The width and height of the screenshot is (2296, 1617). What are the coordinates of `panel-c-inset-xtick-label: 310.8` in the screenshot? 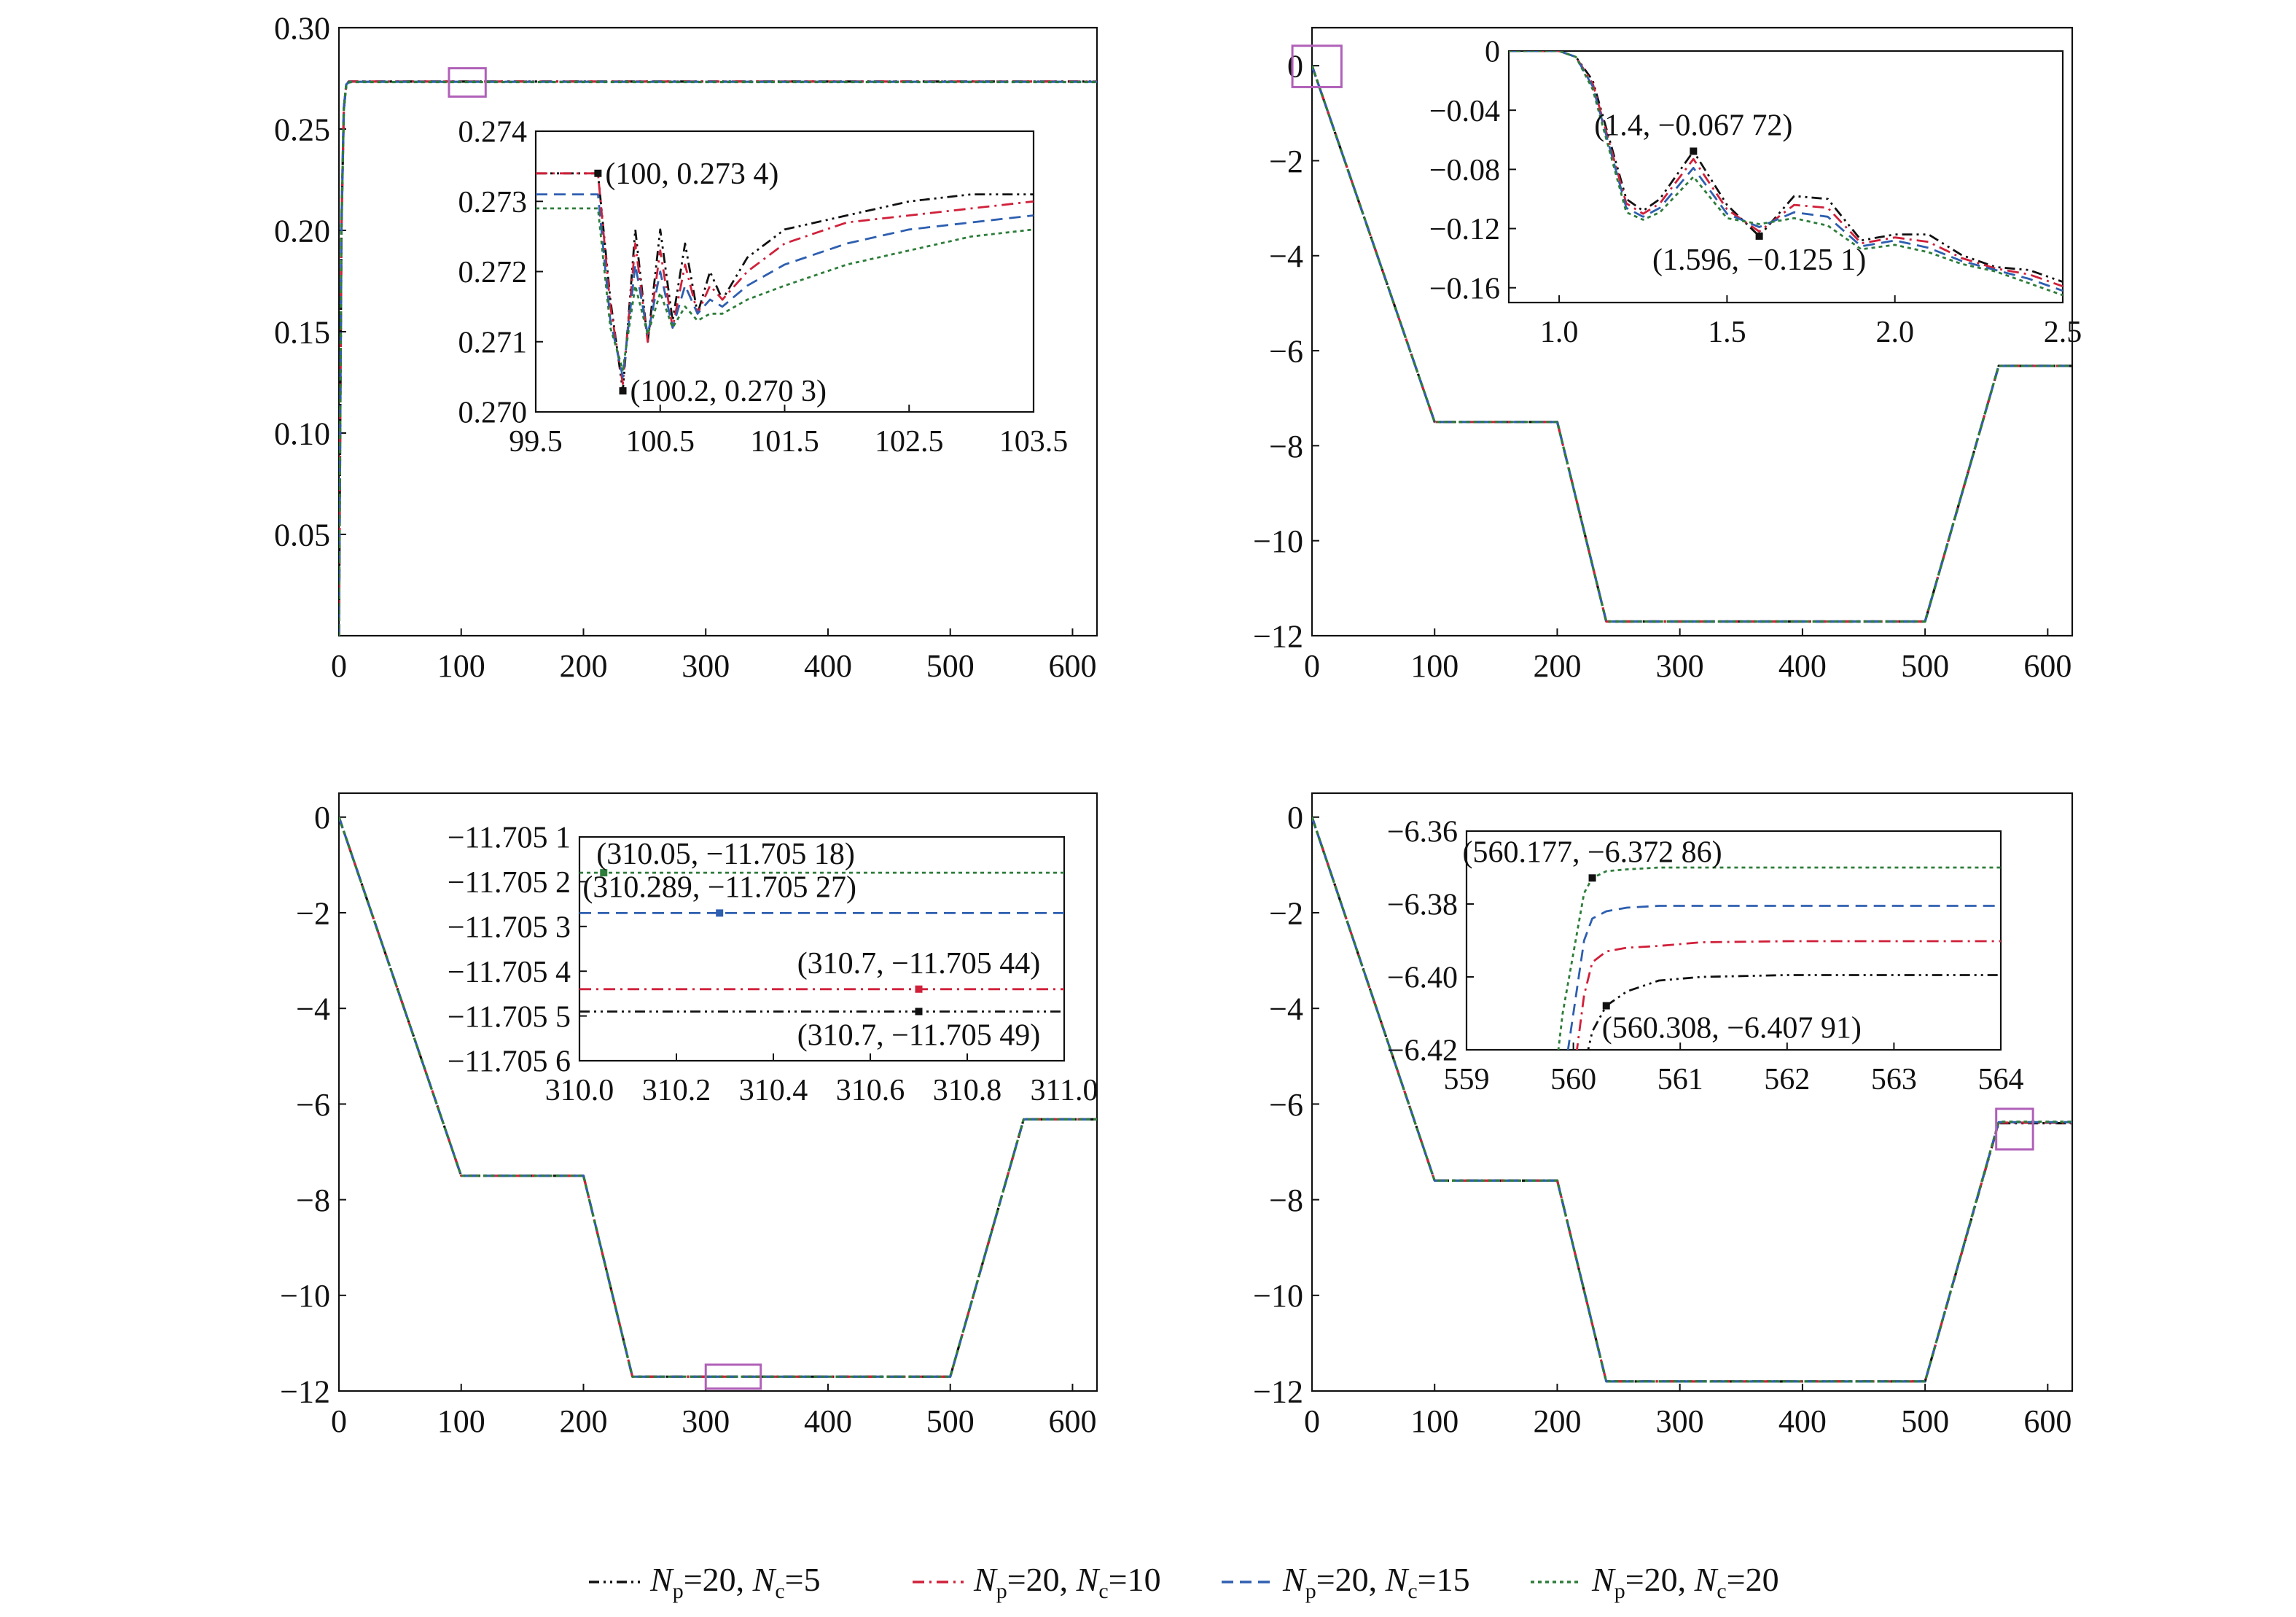 It's located at (967, 1090).